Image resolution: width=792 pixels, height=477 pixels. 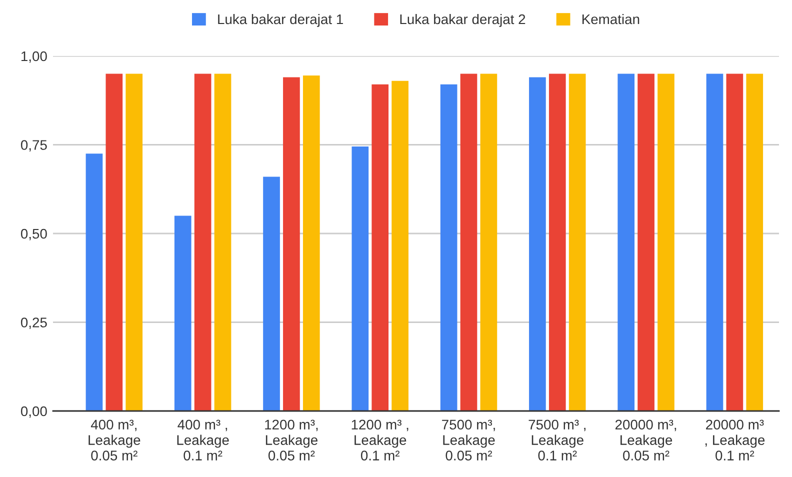 What do you see at coordinates (380, 440) in the screenshot?
I see `x-tick-label: 1200 m³ , Leakage 0.1 m²` at bounding box center [380, 440].